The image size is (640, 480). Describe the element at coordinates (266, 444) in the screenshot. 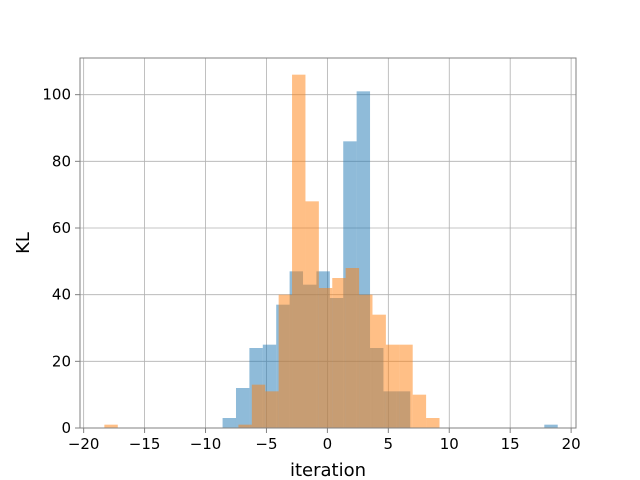

I see `x-tick-label: −5` at that location.